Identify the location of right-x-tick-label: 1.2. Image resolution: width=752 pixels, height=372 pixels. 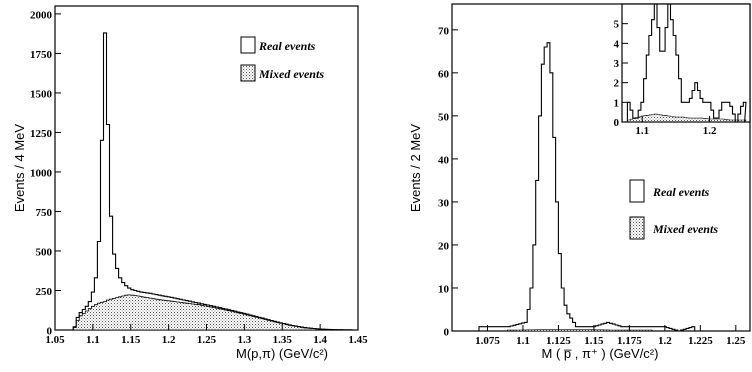
(665, 341).